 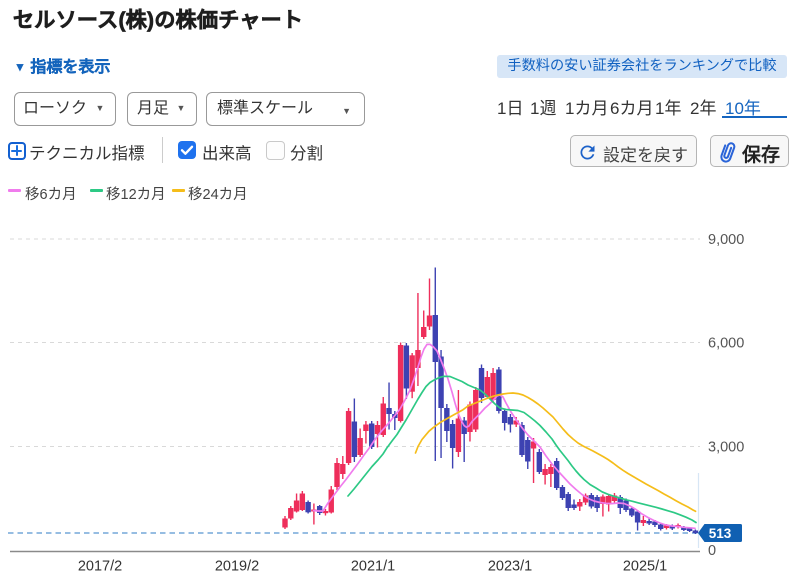 I want to click on svg-text: 6,000, so click(x=726, y=344).